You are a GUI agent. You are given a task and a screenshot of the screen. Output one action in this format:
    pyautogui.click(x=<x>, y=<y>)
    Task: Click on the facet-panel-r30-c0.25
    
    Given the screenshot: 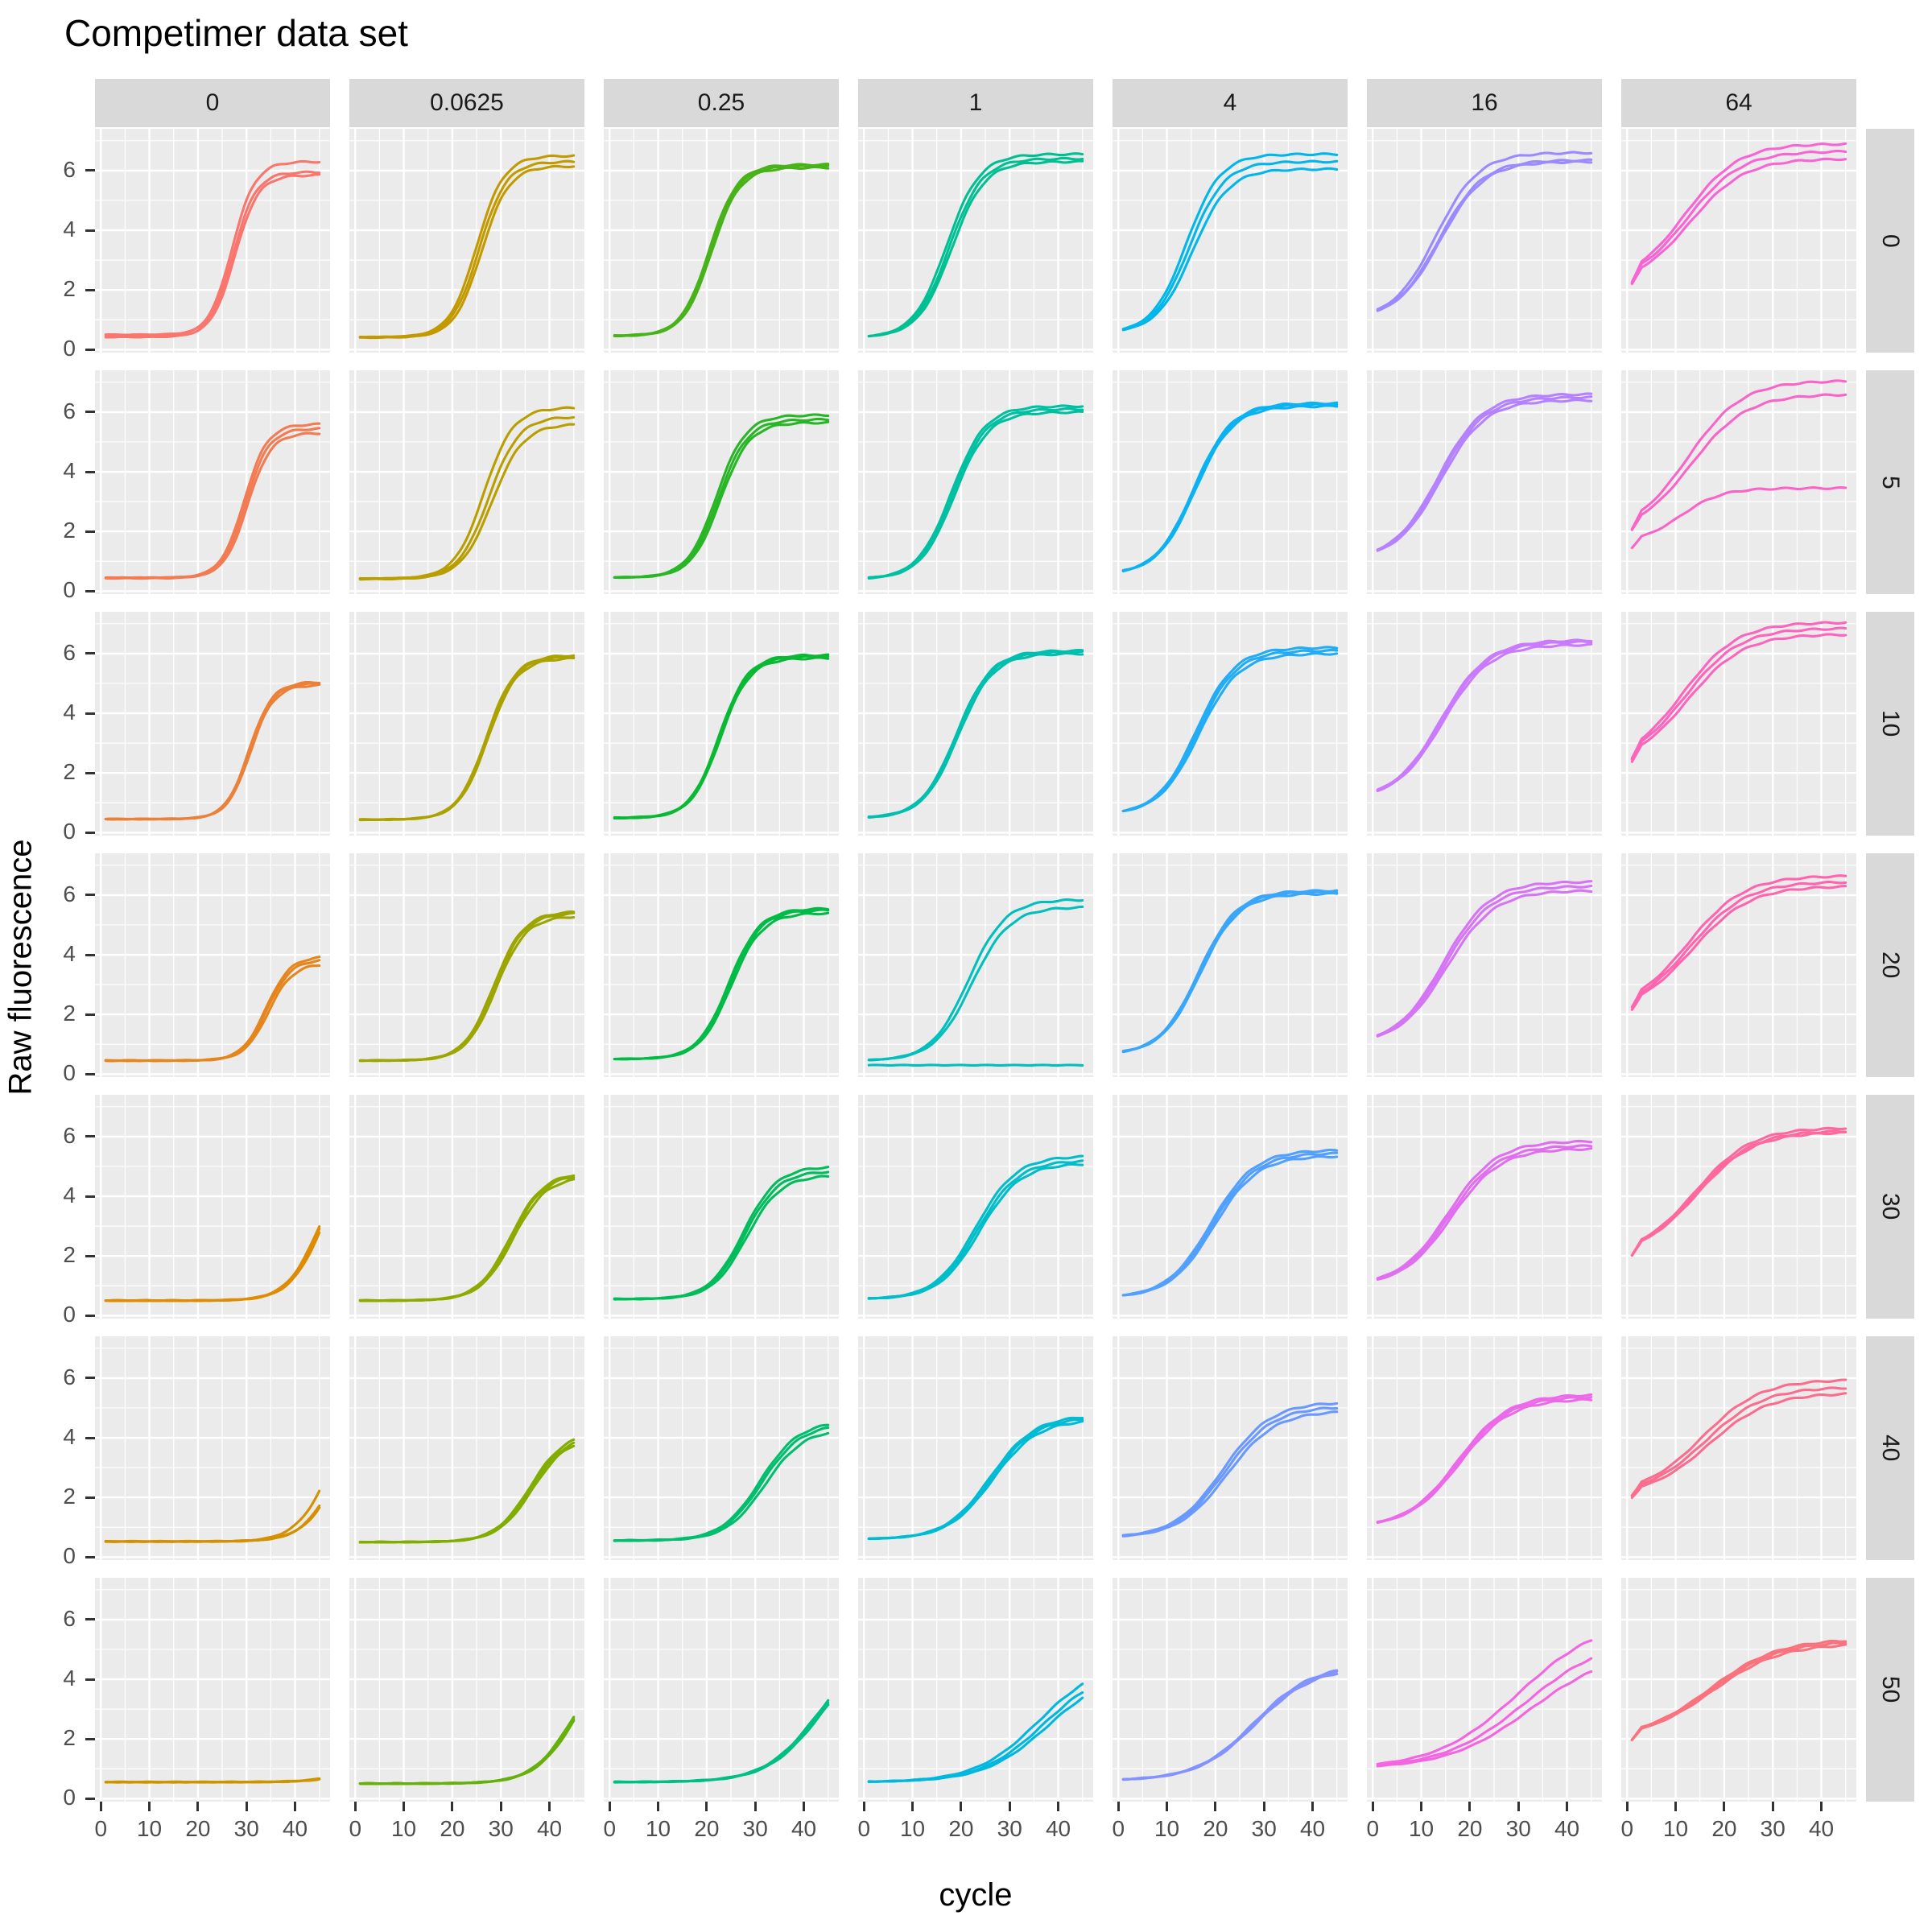 What is the action you would take?
    pyautogui.click(x=721, y=1207)
    